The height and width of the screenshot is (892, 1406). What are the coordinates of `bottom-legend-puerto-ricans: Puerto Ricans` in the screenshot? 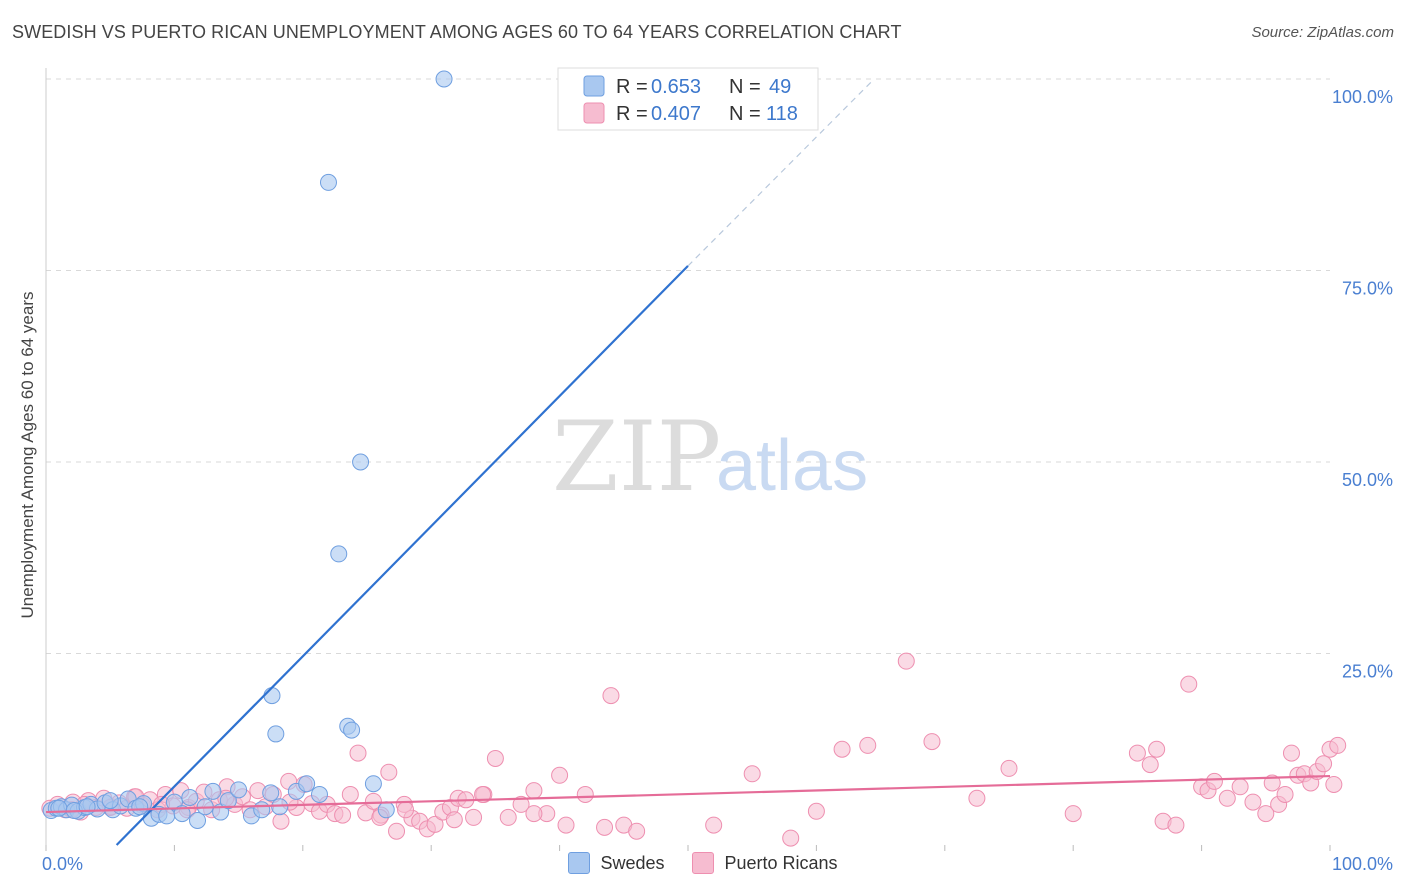 It's located at (765, 863).